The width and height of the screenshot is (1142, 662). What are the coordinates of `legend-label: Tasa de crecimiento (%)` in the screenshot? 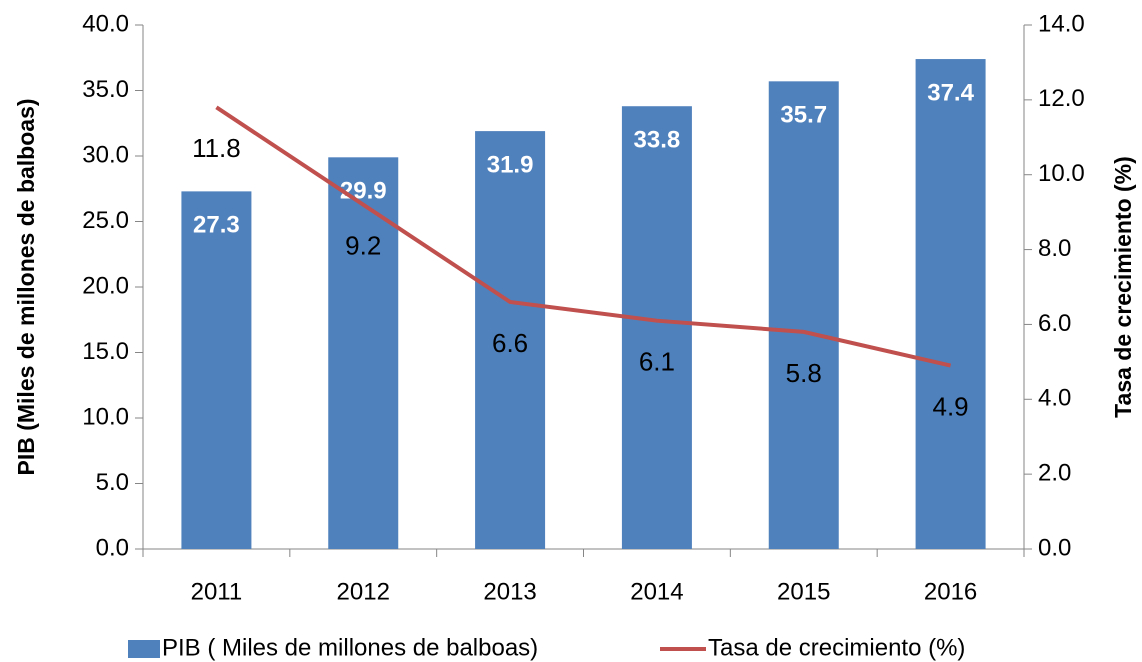 It's located at (836, 647).